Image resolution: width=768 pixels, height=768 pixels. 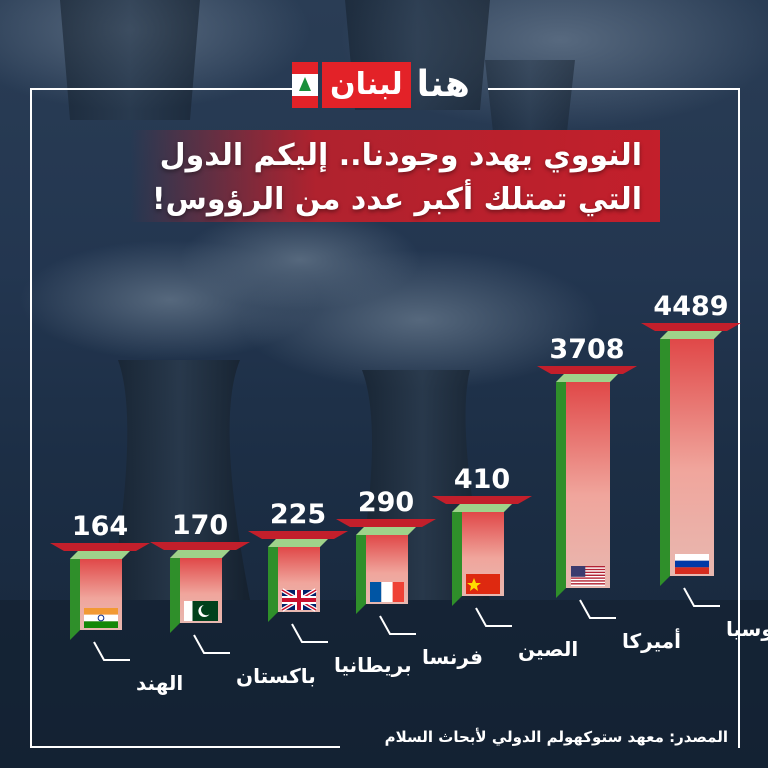 What do you see at coordinates (298, 514) in the screenshot?
I see `value-label: 225` at bounding box center [298, 514].